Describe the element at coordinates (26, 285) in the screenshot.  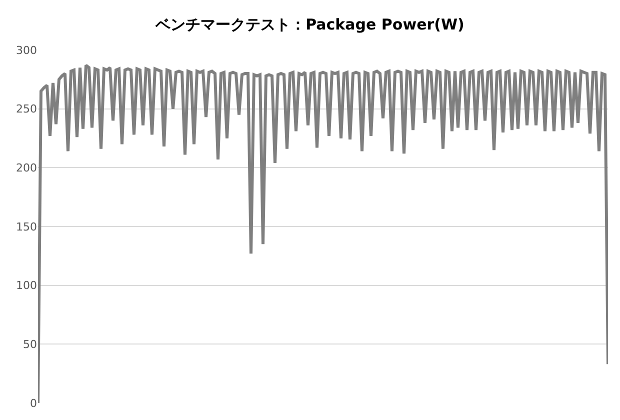
I see `y-tick-label: 100` at that location.